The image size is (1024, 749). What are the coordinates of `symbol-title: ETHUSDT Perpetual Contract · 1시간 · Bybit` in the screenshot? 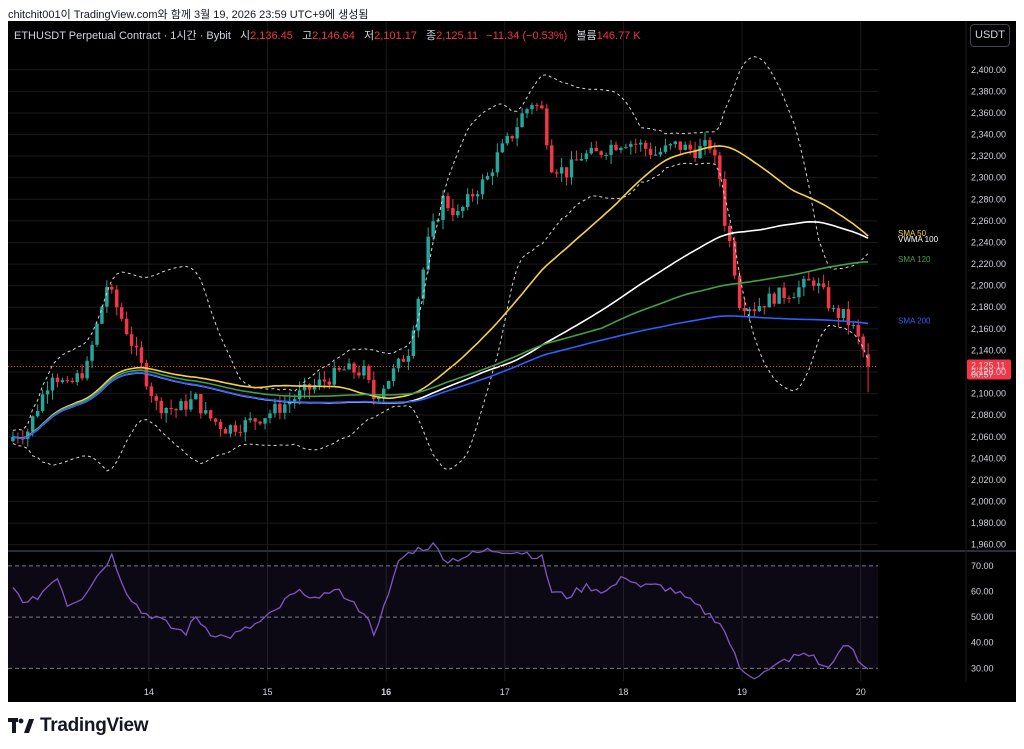 It's located at (122, 36).